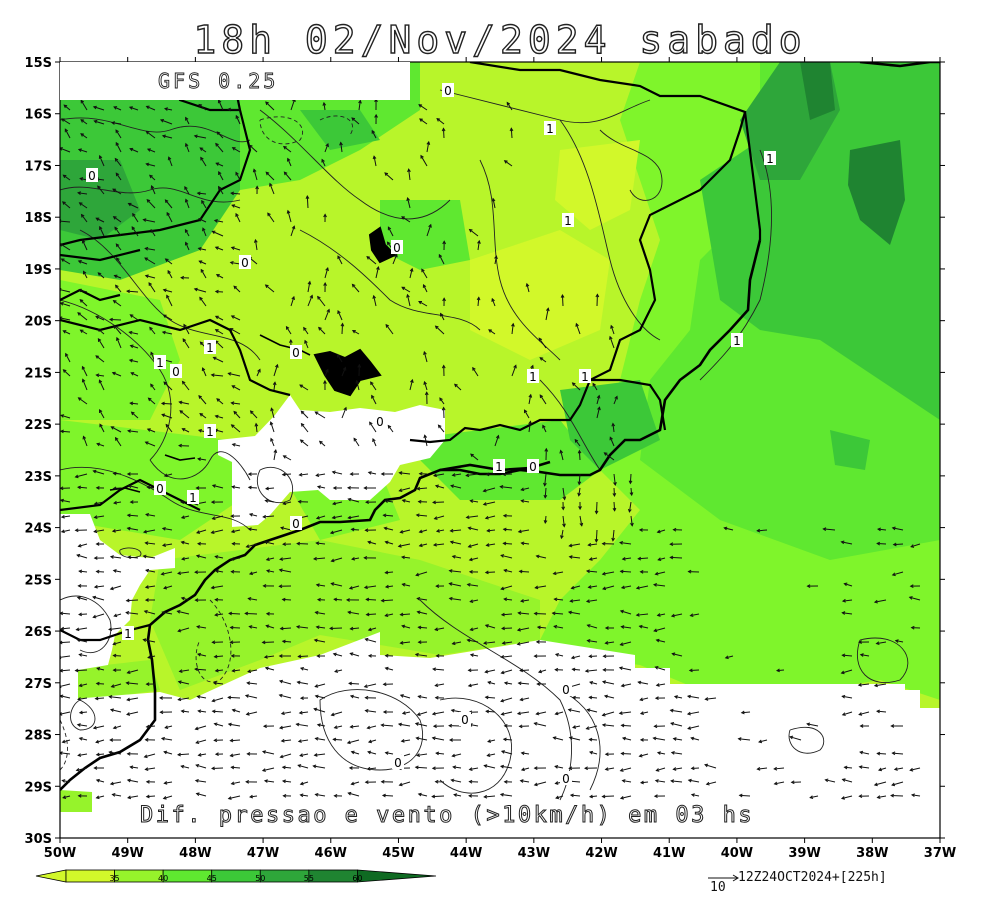 The width and height of the screenshot is (1000, 900). Describe the element at coordinates (804, 853) in the screenshot. I see `lon-label: 39W` at that location.